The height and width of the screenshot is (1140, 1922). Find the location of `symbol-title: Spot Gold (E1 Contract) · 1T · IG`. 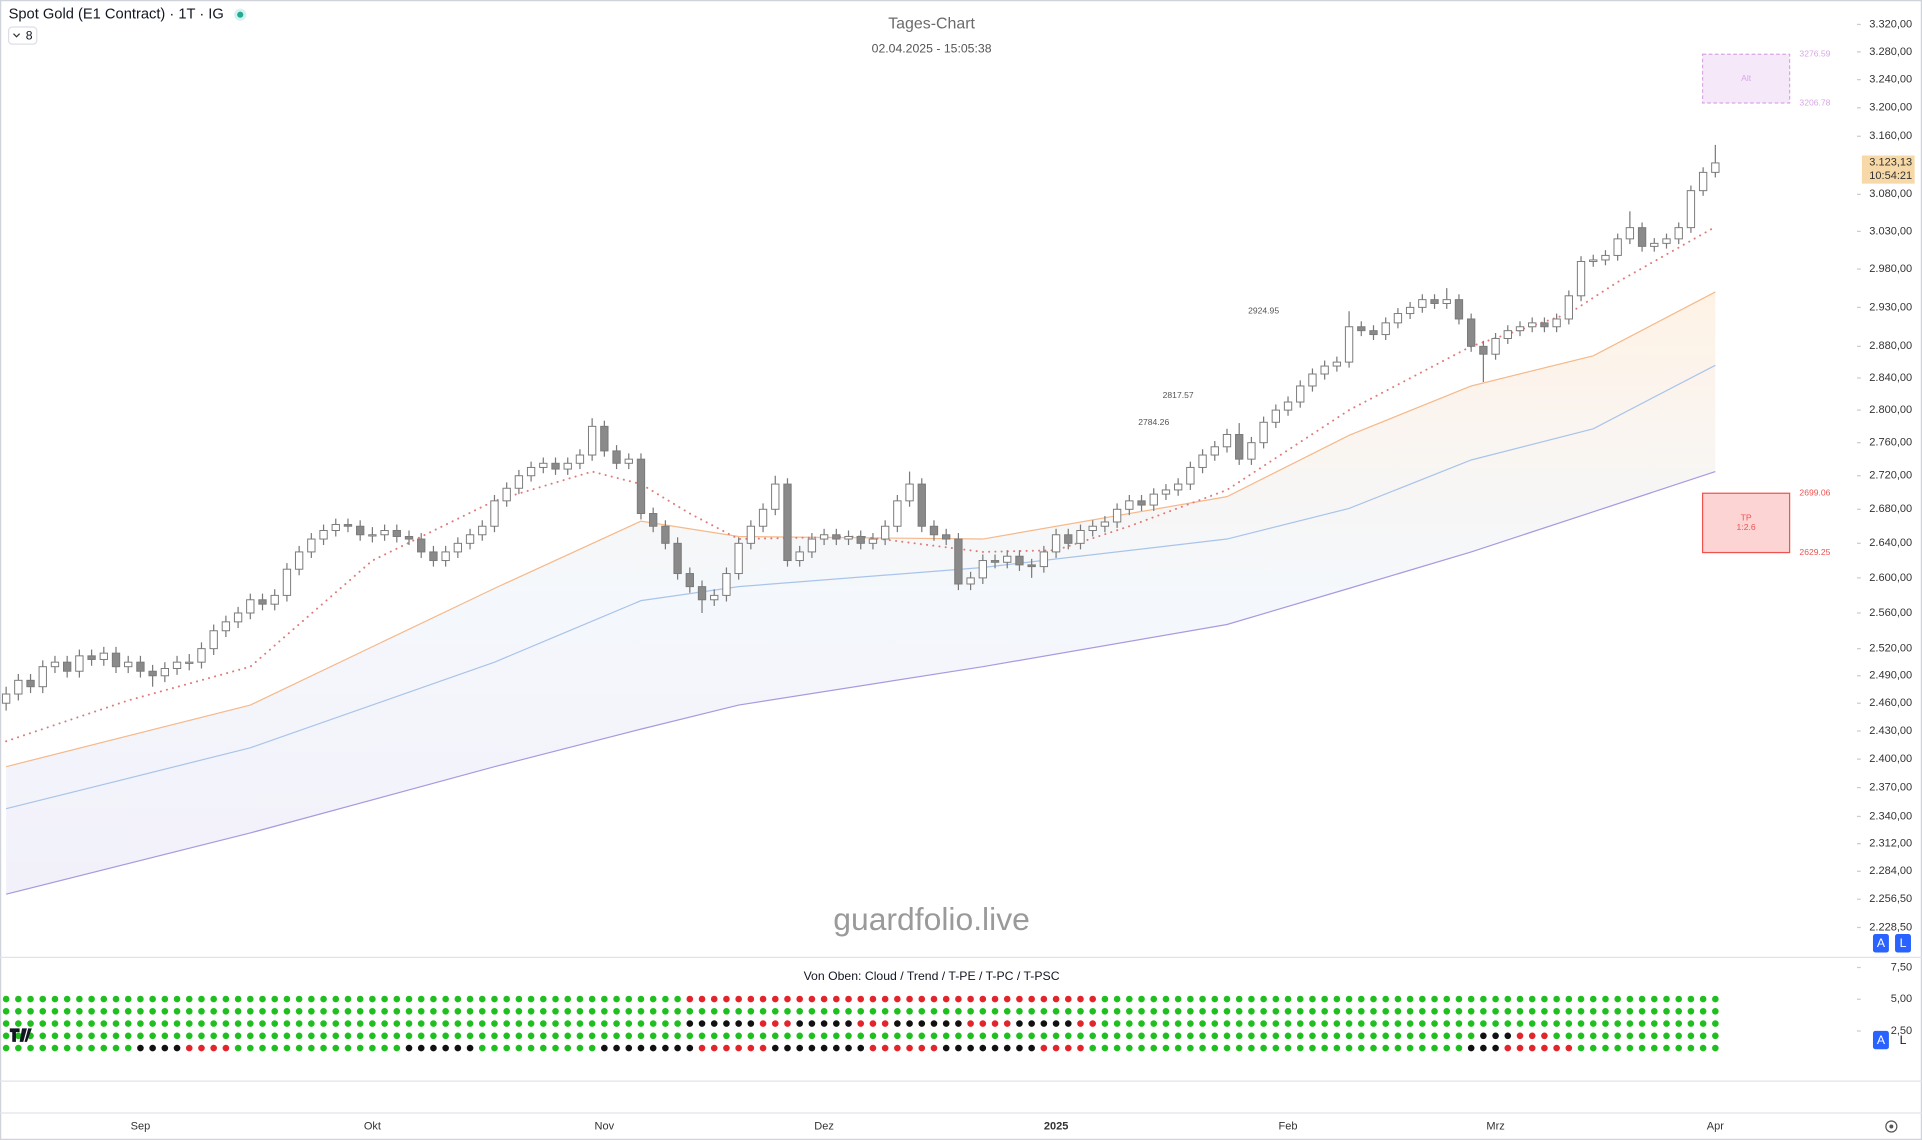

symbol-title: Spot Gold (E1 Contract) · 1T · IG is located at coordinates (116, 15).